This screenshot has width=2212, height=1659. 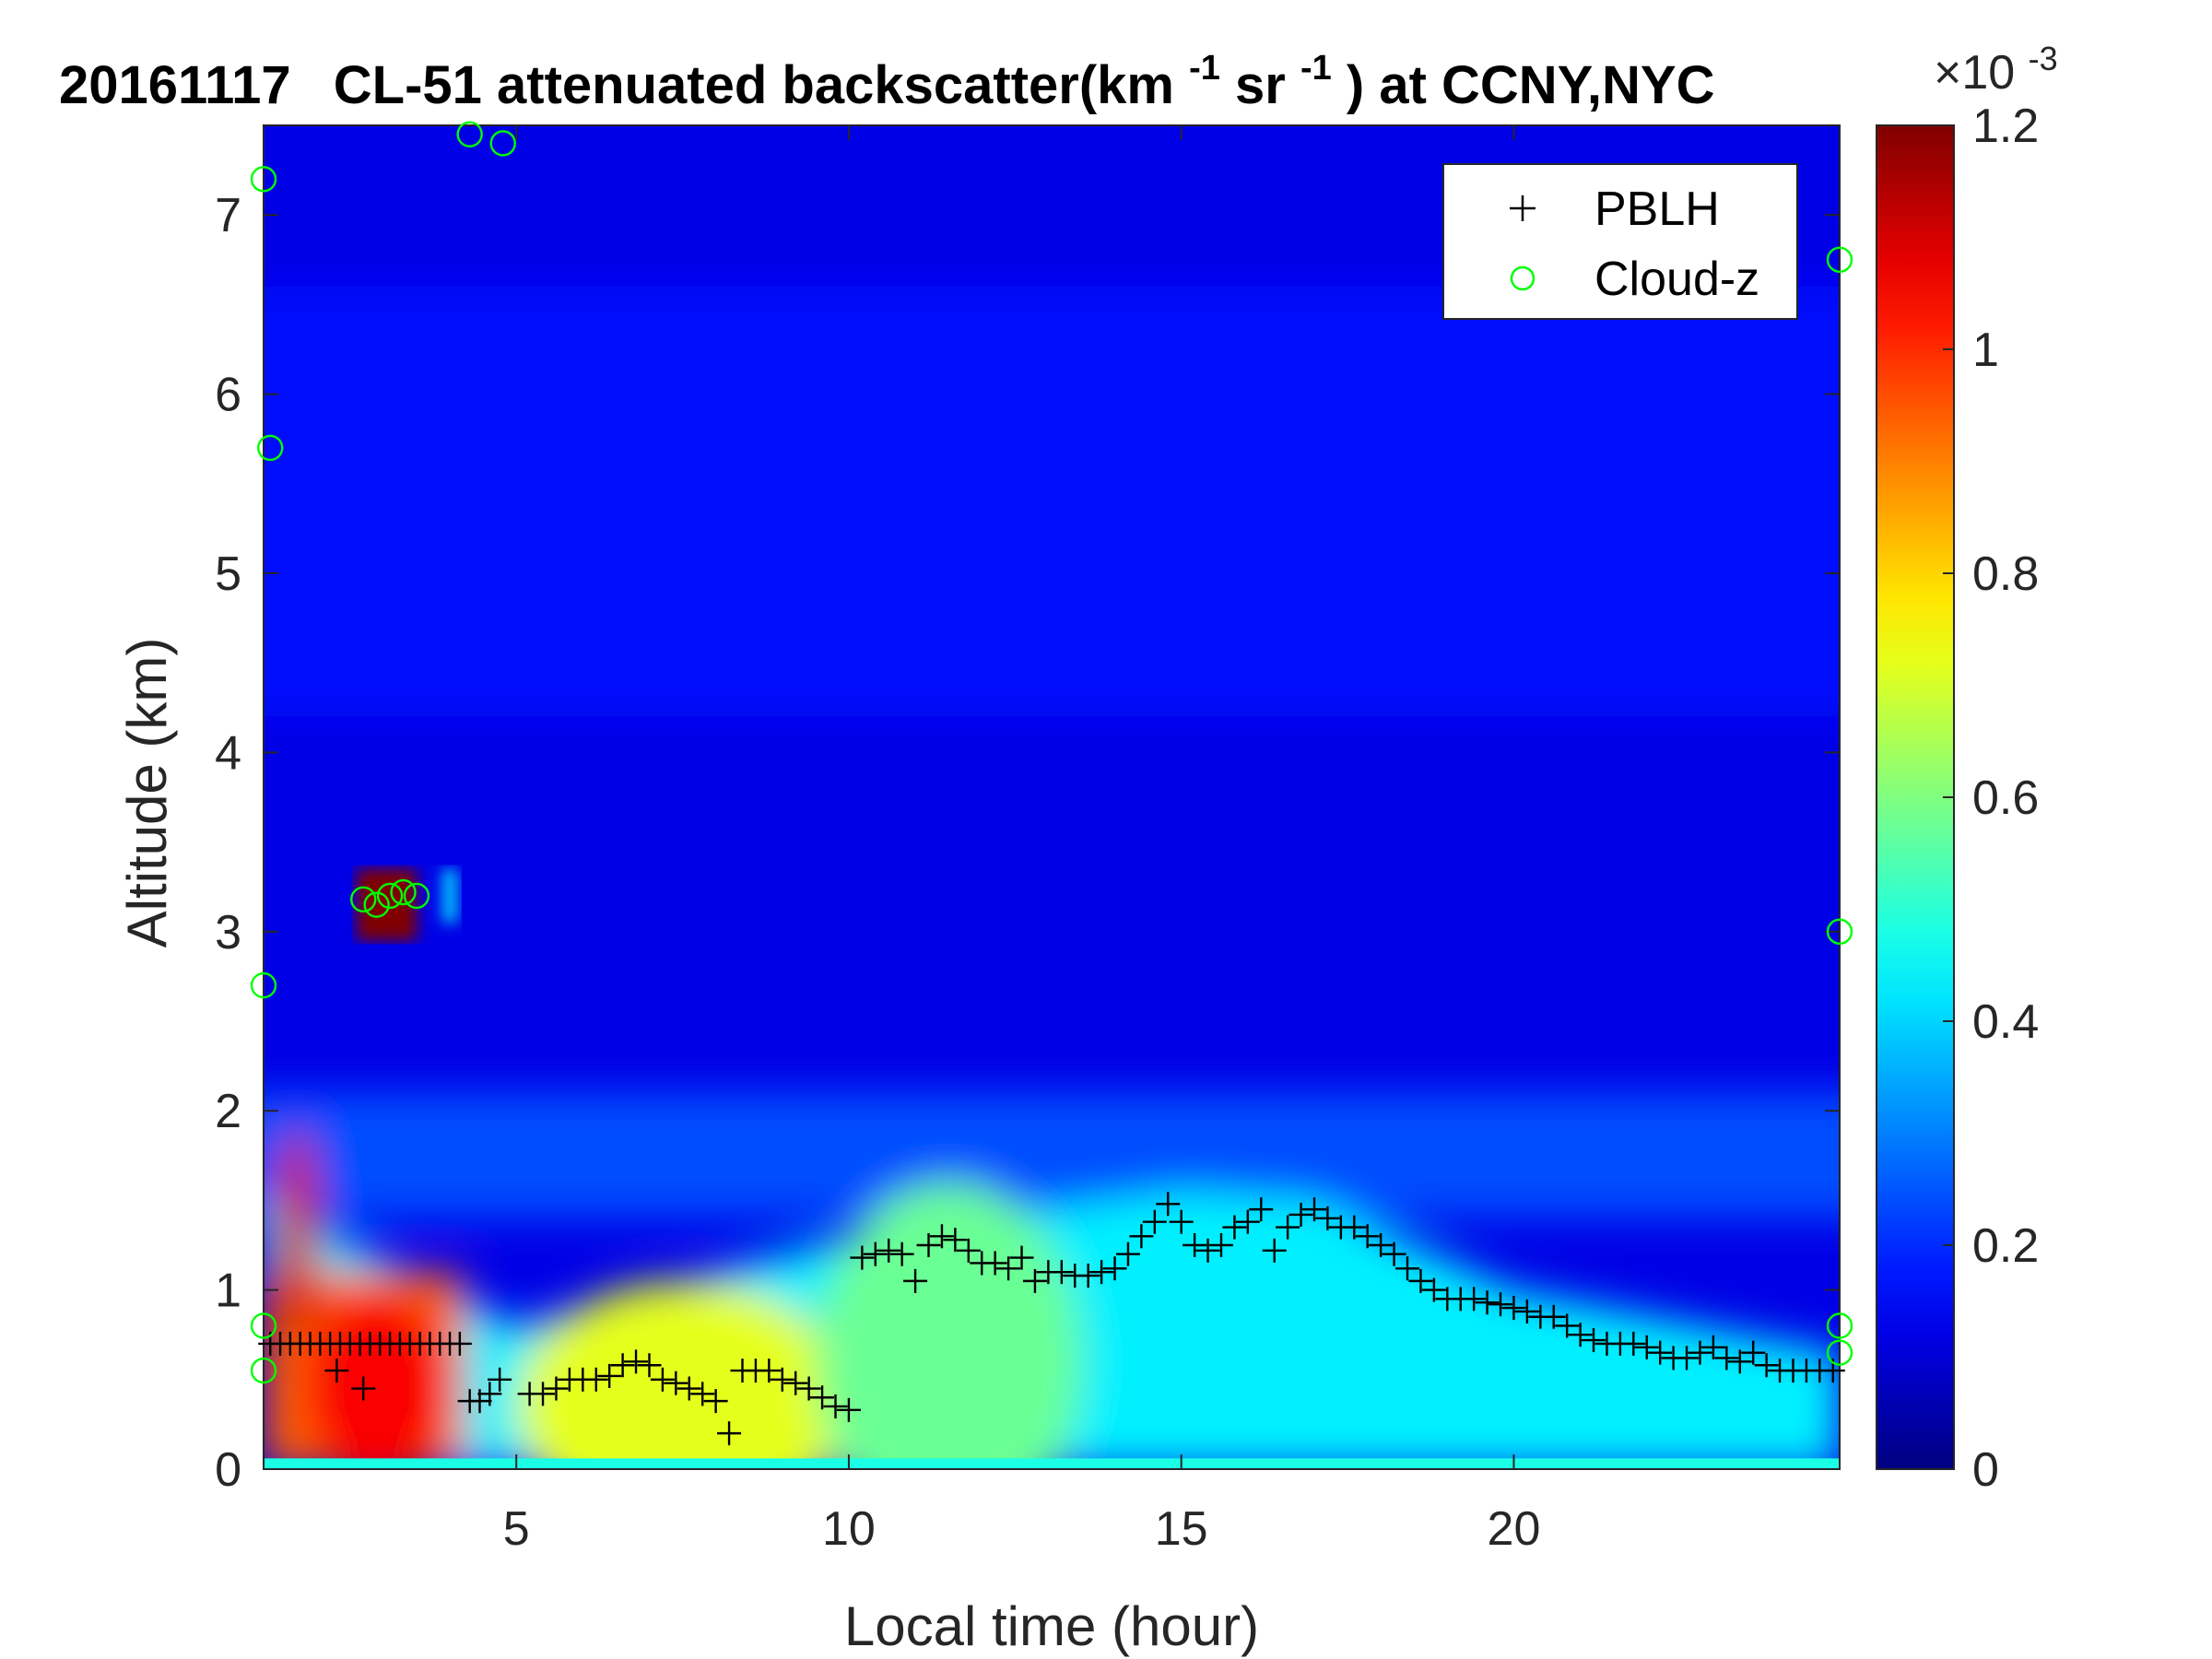 I want to click on colorbar-tick-label: 0, so click(x=1985, y=1470).